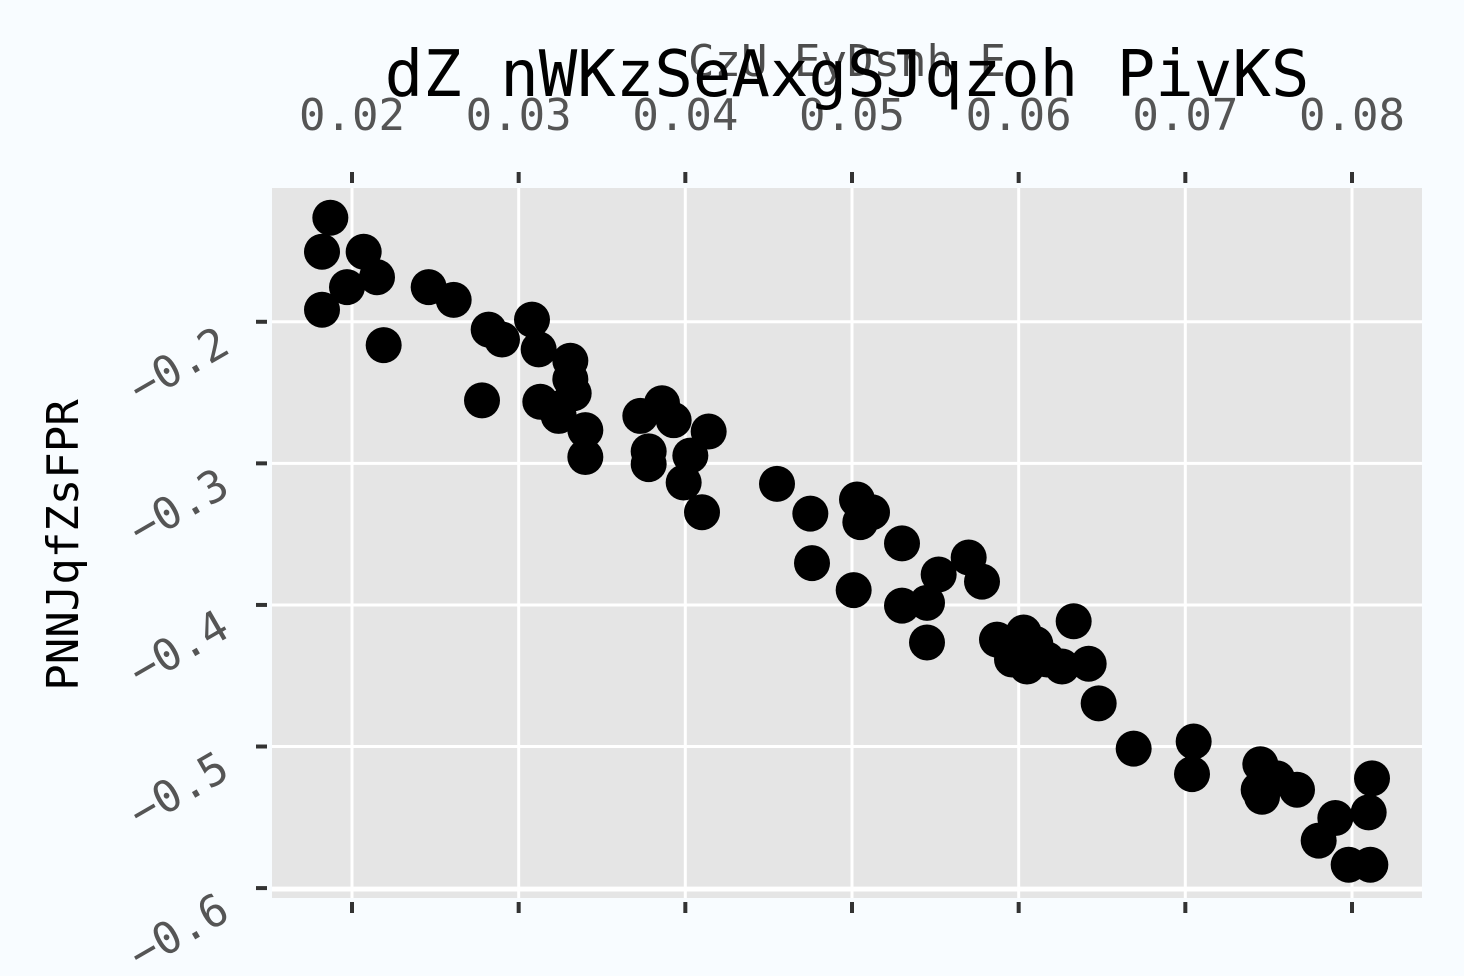  I want to click on x-tick-labels: 0.02 0.03 0.04 0.05 0.06 0.07 0.08, so click(852, 115).